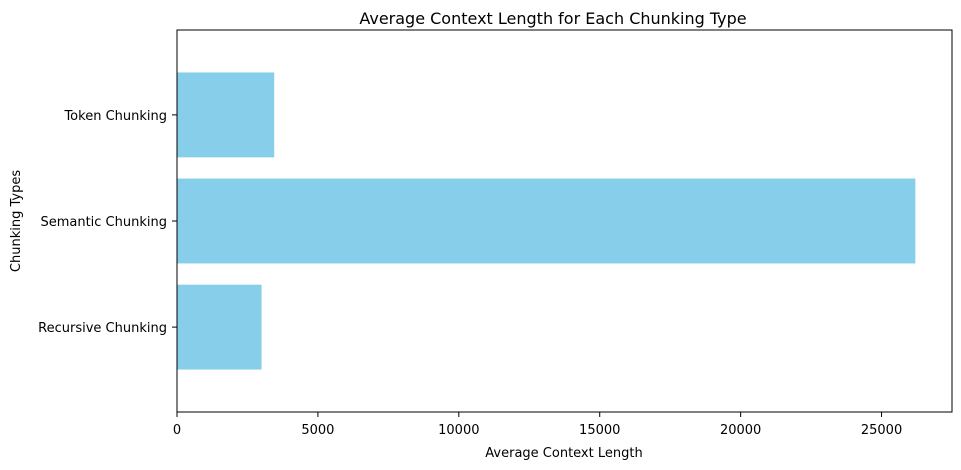  I want to click on y-tick-label: Semantic Chunking, so click(103, 222).